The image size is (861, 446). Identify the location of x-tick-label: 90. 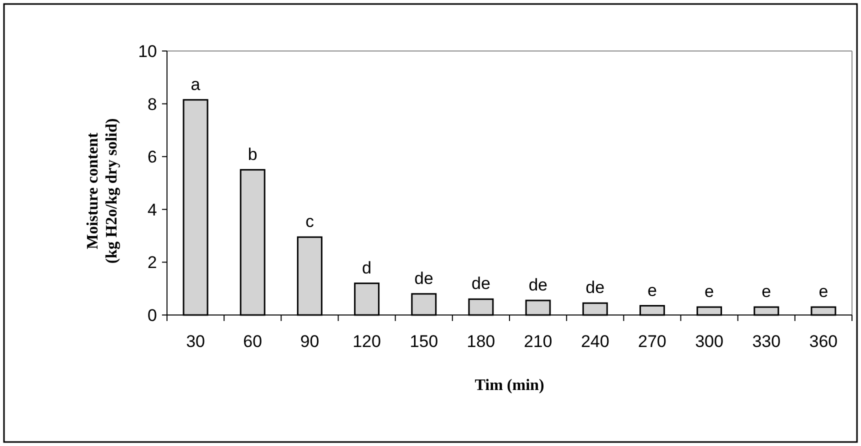
(310, 341).